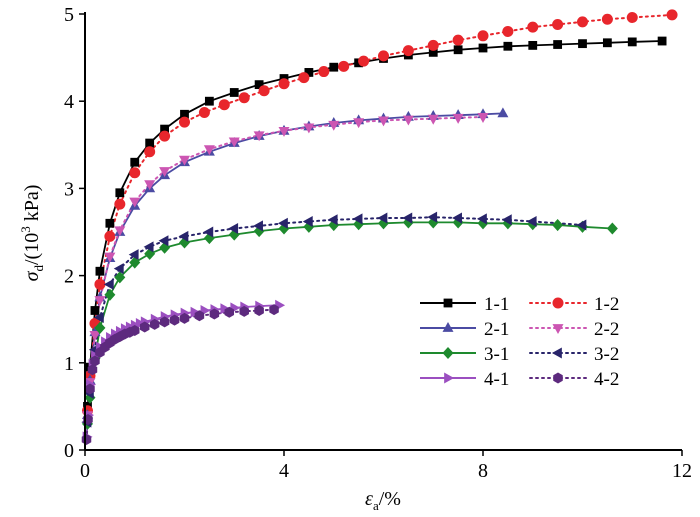 The image size is (700, 517). I want to click on legend-label: 4-2, so click(606, 379).